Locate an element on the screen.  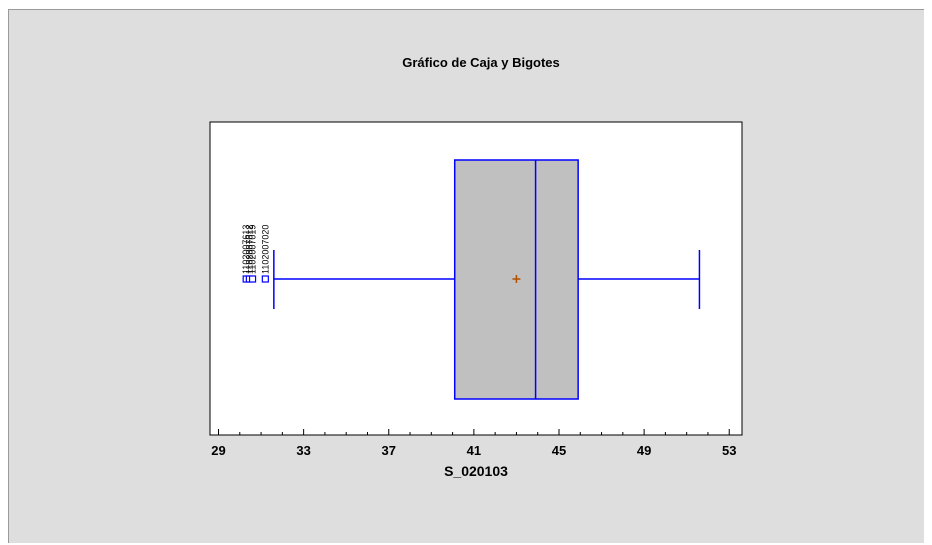
x-tick-label: 49 is located at coordinates (644, 450).